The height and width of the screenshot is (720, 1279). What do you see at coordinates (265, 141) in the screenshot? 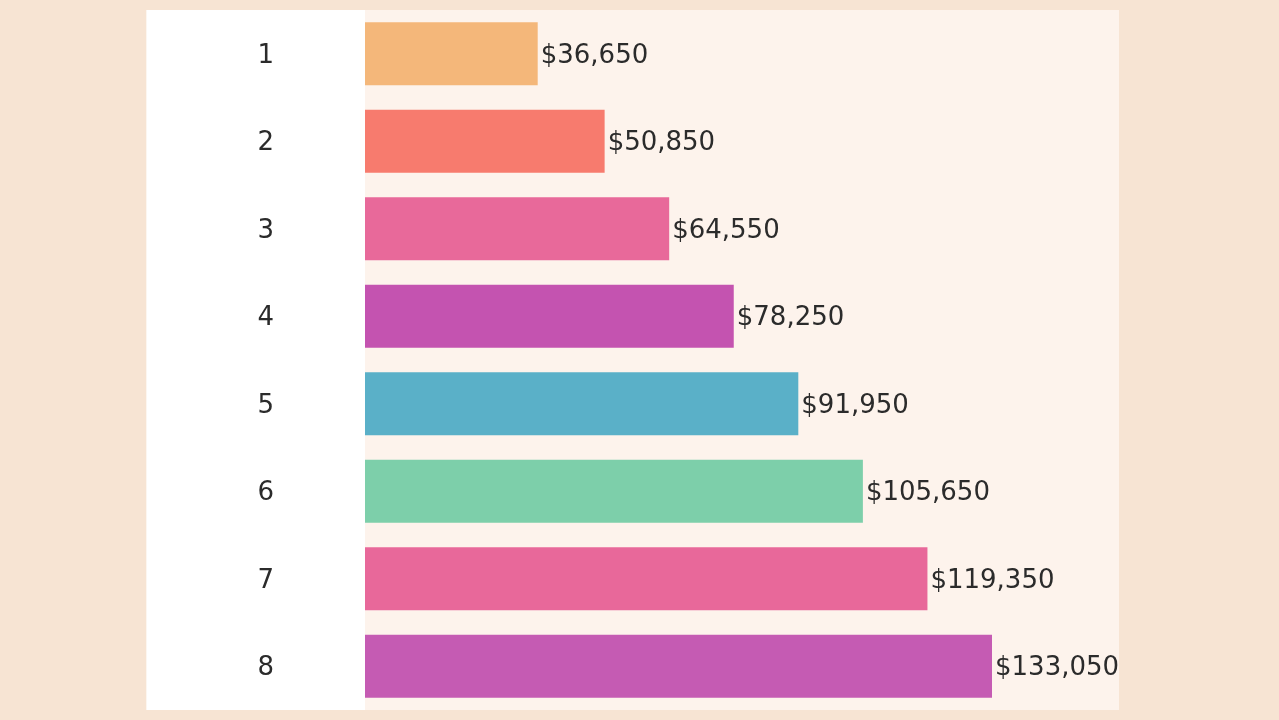
I see `y-tick-label: 2` at bounding box center [265, 141].